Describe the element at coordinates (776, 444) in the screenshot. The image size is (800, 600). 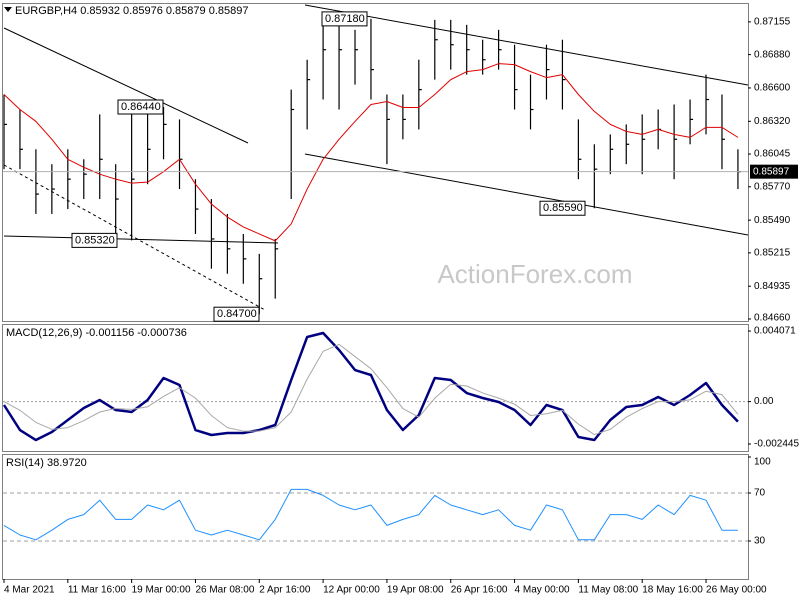
I see `y-tick-label: -0.002445` at that location.